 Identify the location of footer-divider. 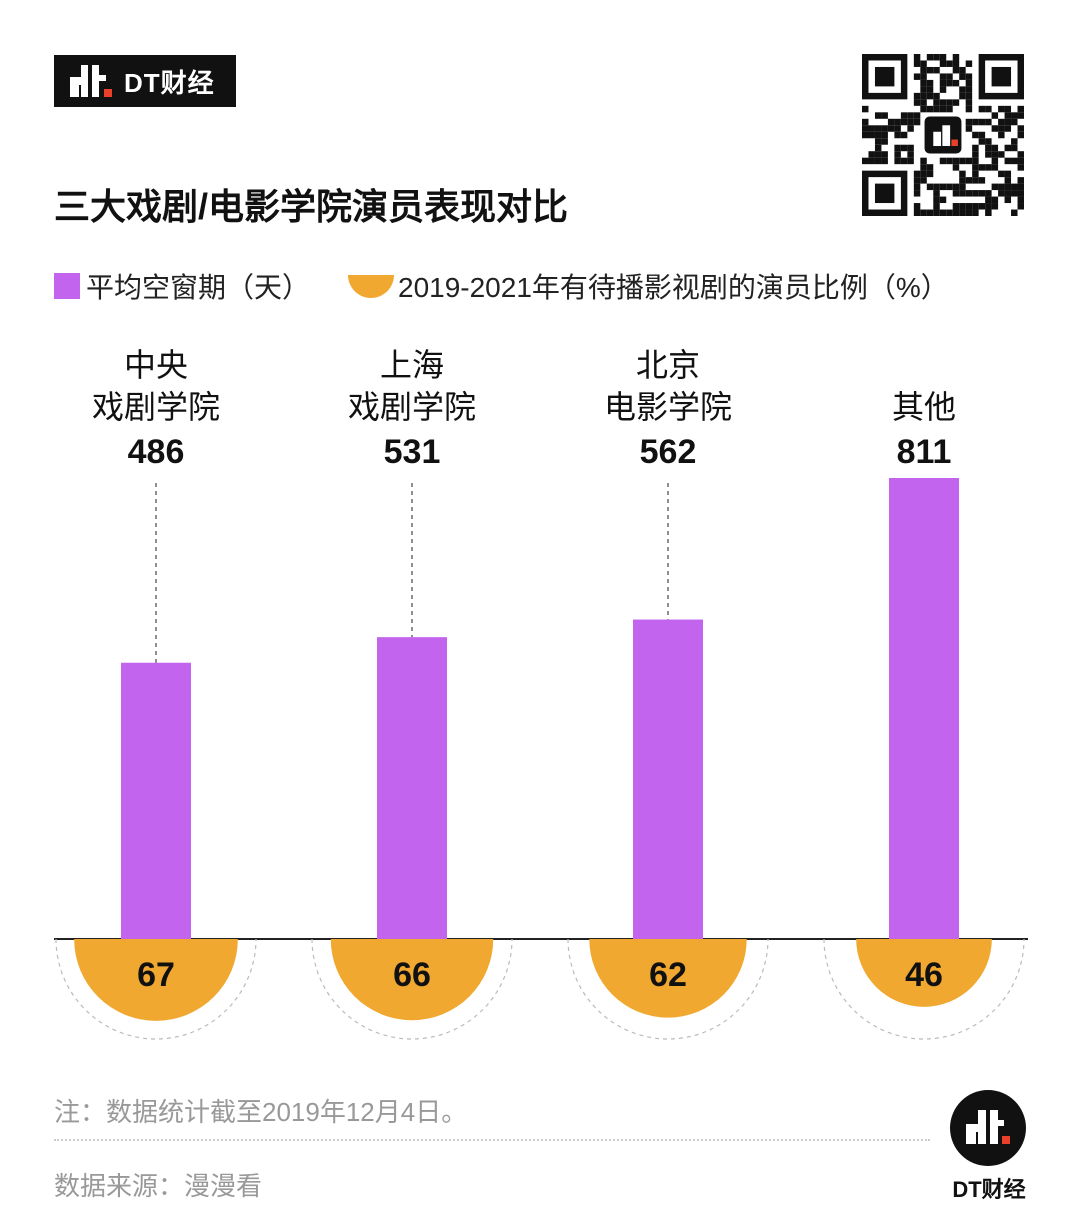
(492, 1140).